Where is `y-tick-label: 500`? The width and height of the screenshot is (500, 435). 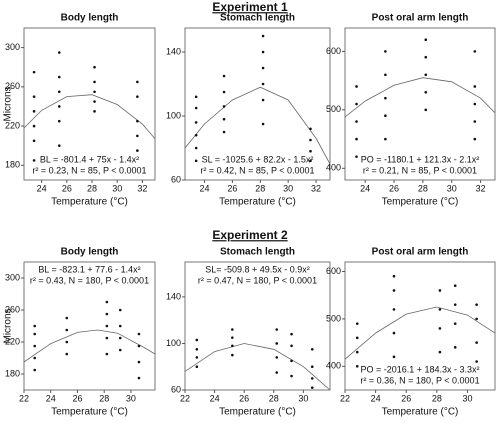 y-tick-label: 500 is located at coordinates (333, 109).